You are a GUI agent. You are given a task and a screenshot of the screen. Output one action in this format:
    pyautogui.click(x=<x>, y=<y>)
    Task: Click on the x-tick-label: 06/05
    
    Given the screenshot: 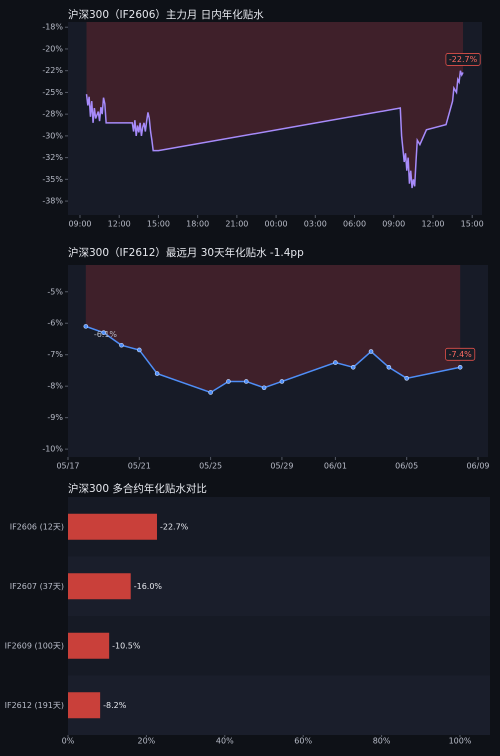 What is the action you would take?
    pyautogui.click(x=406, y=466)
    